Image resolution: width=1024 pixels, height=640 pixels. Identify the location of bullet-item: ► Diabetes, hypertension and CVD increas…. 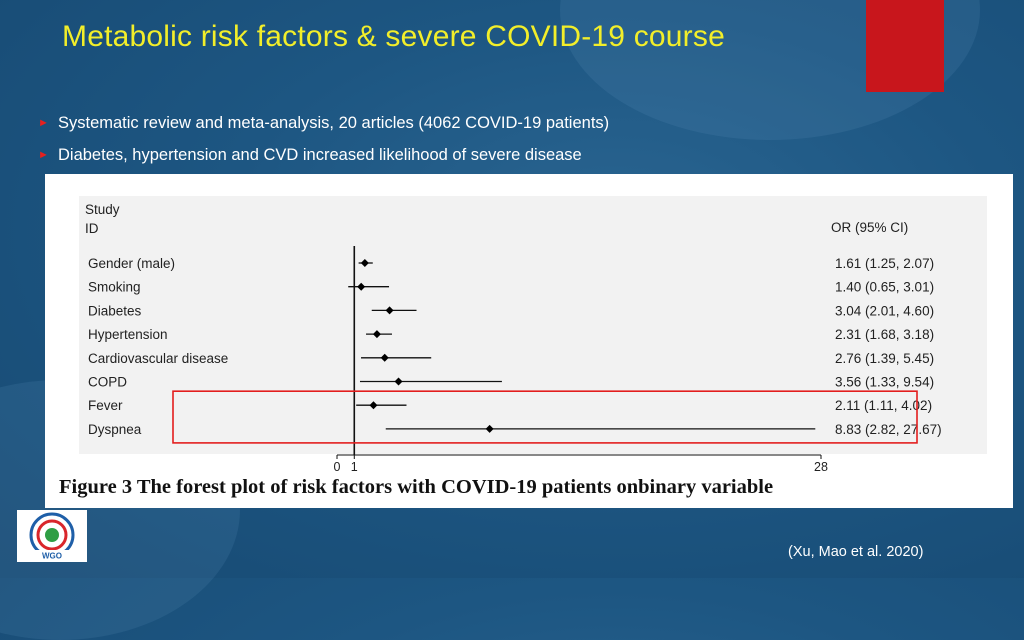
(323, 155).